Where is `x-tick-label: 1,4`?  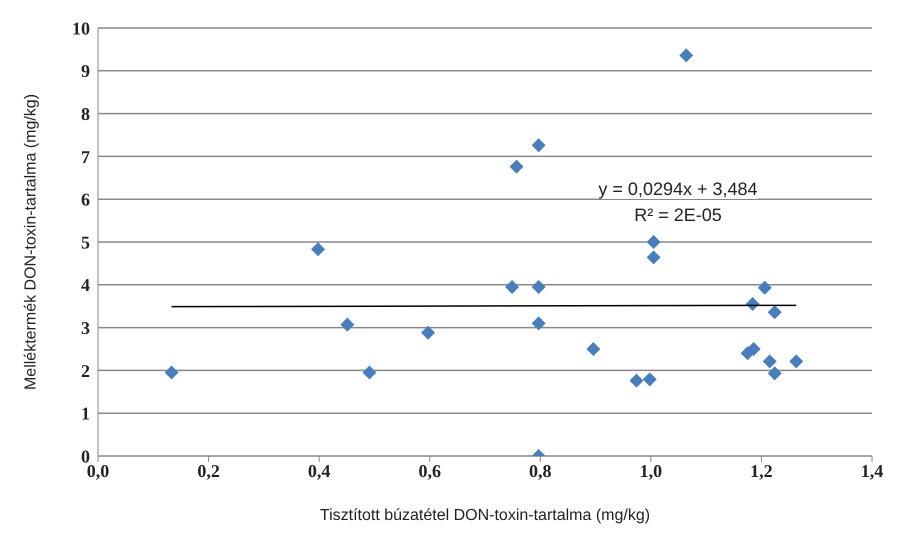 x-tick-label: 1,4 is located at coordinates (872, 470).